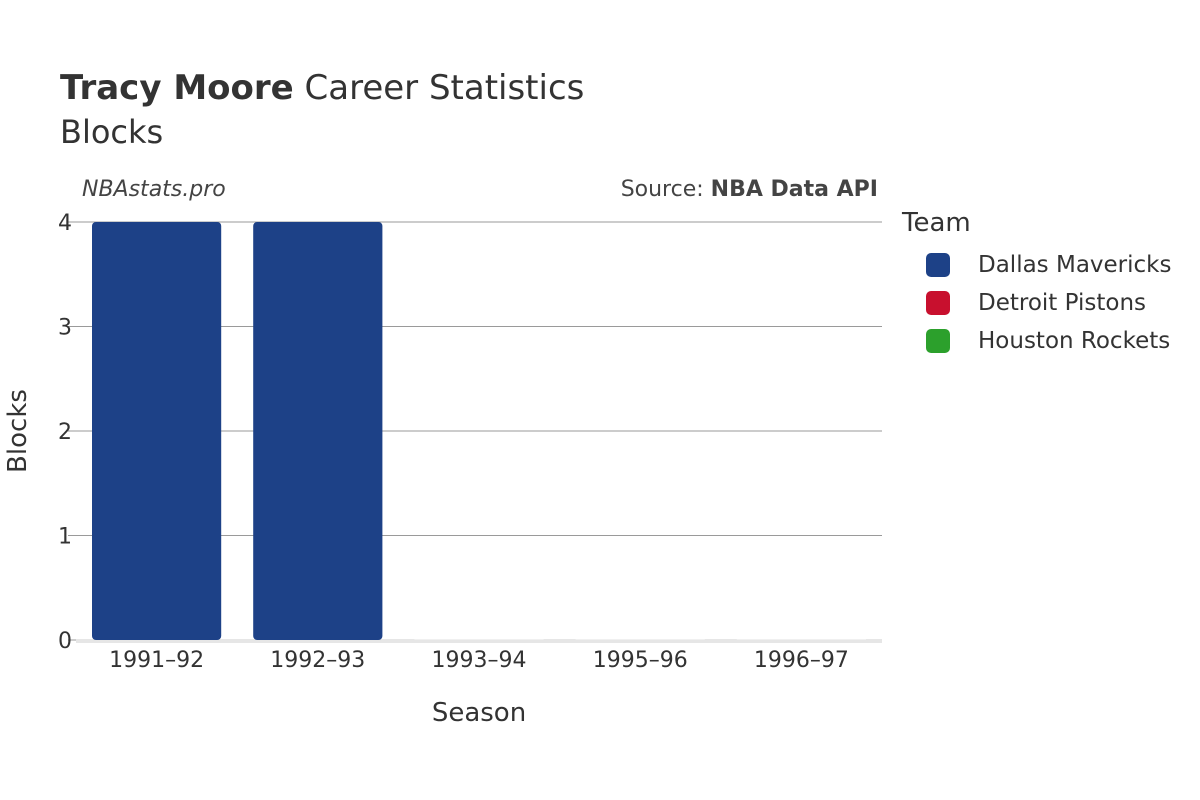  I want to click on legend-item-dallas: Dallas Mavericks, so click(1048, 265).